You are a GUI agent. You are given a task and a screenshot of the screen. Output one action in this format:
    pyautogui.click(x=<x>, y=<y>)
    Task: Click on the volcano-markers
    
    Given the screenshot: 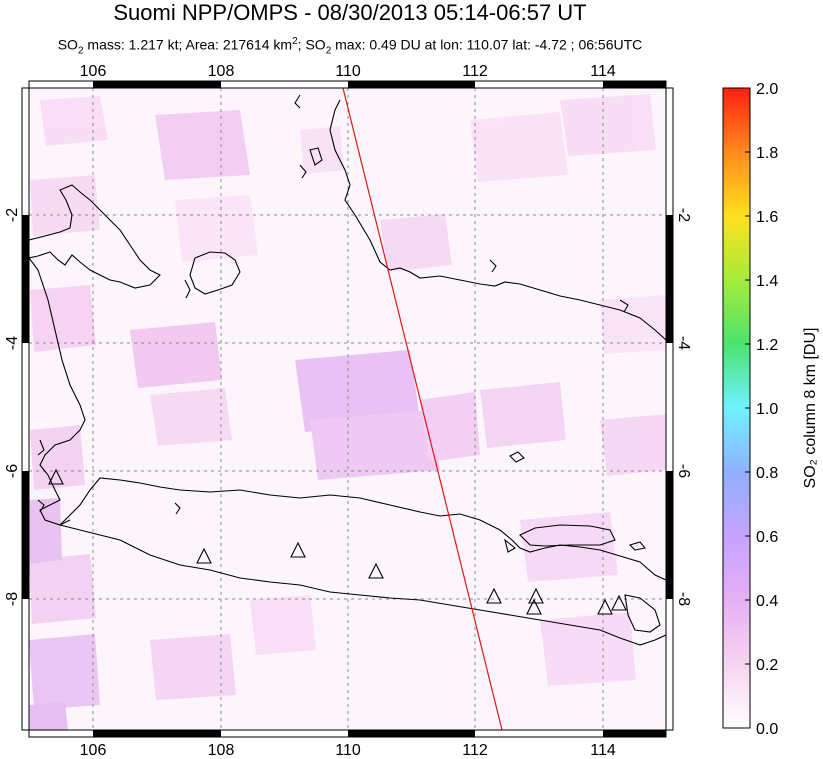 What is the action you would take?
    pyautogui.click(x=337, y=541)
    